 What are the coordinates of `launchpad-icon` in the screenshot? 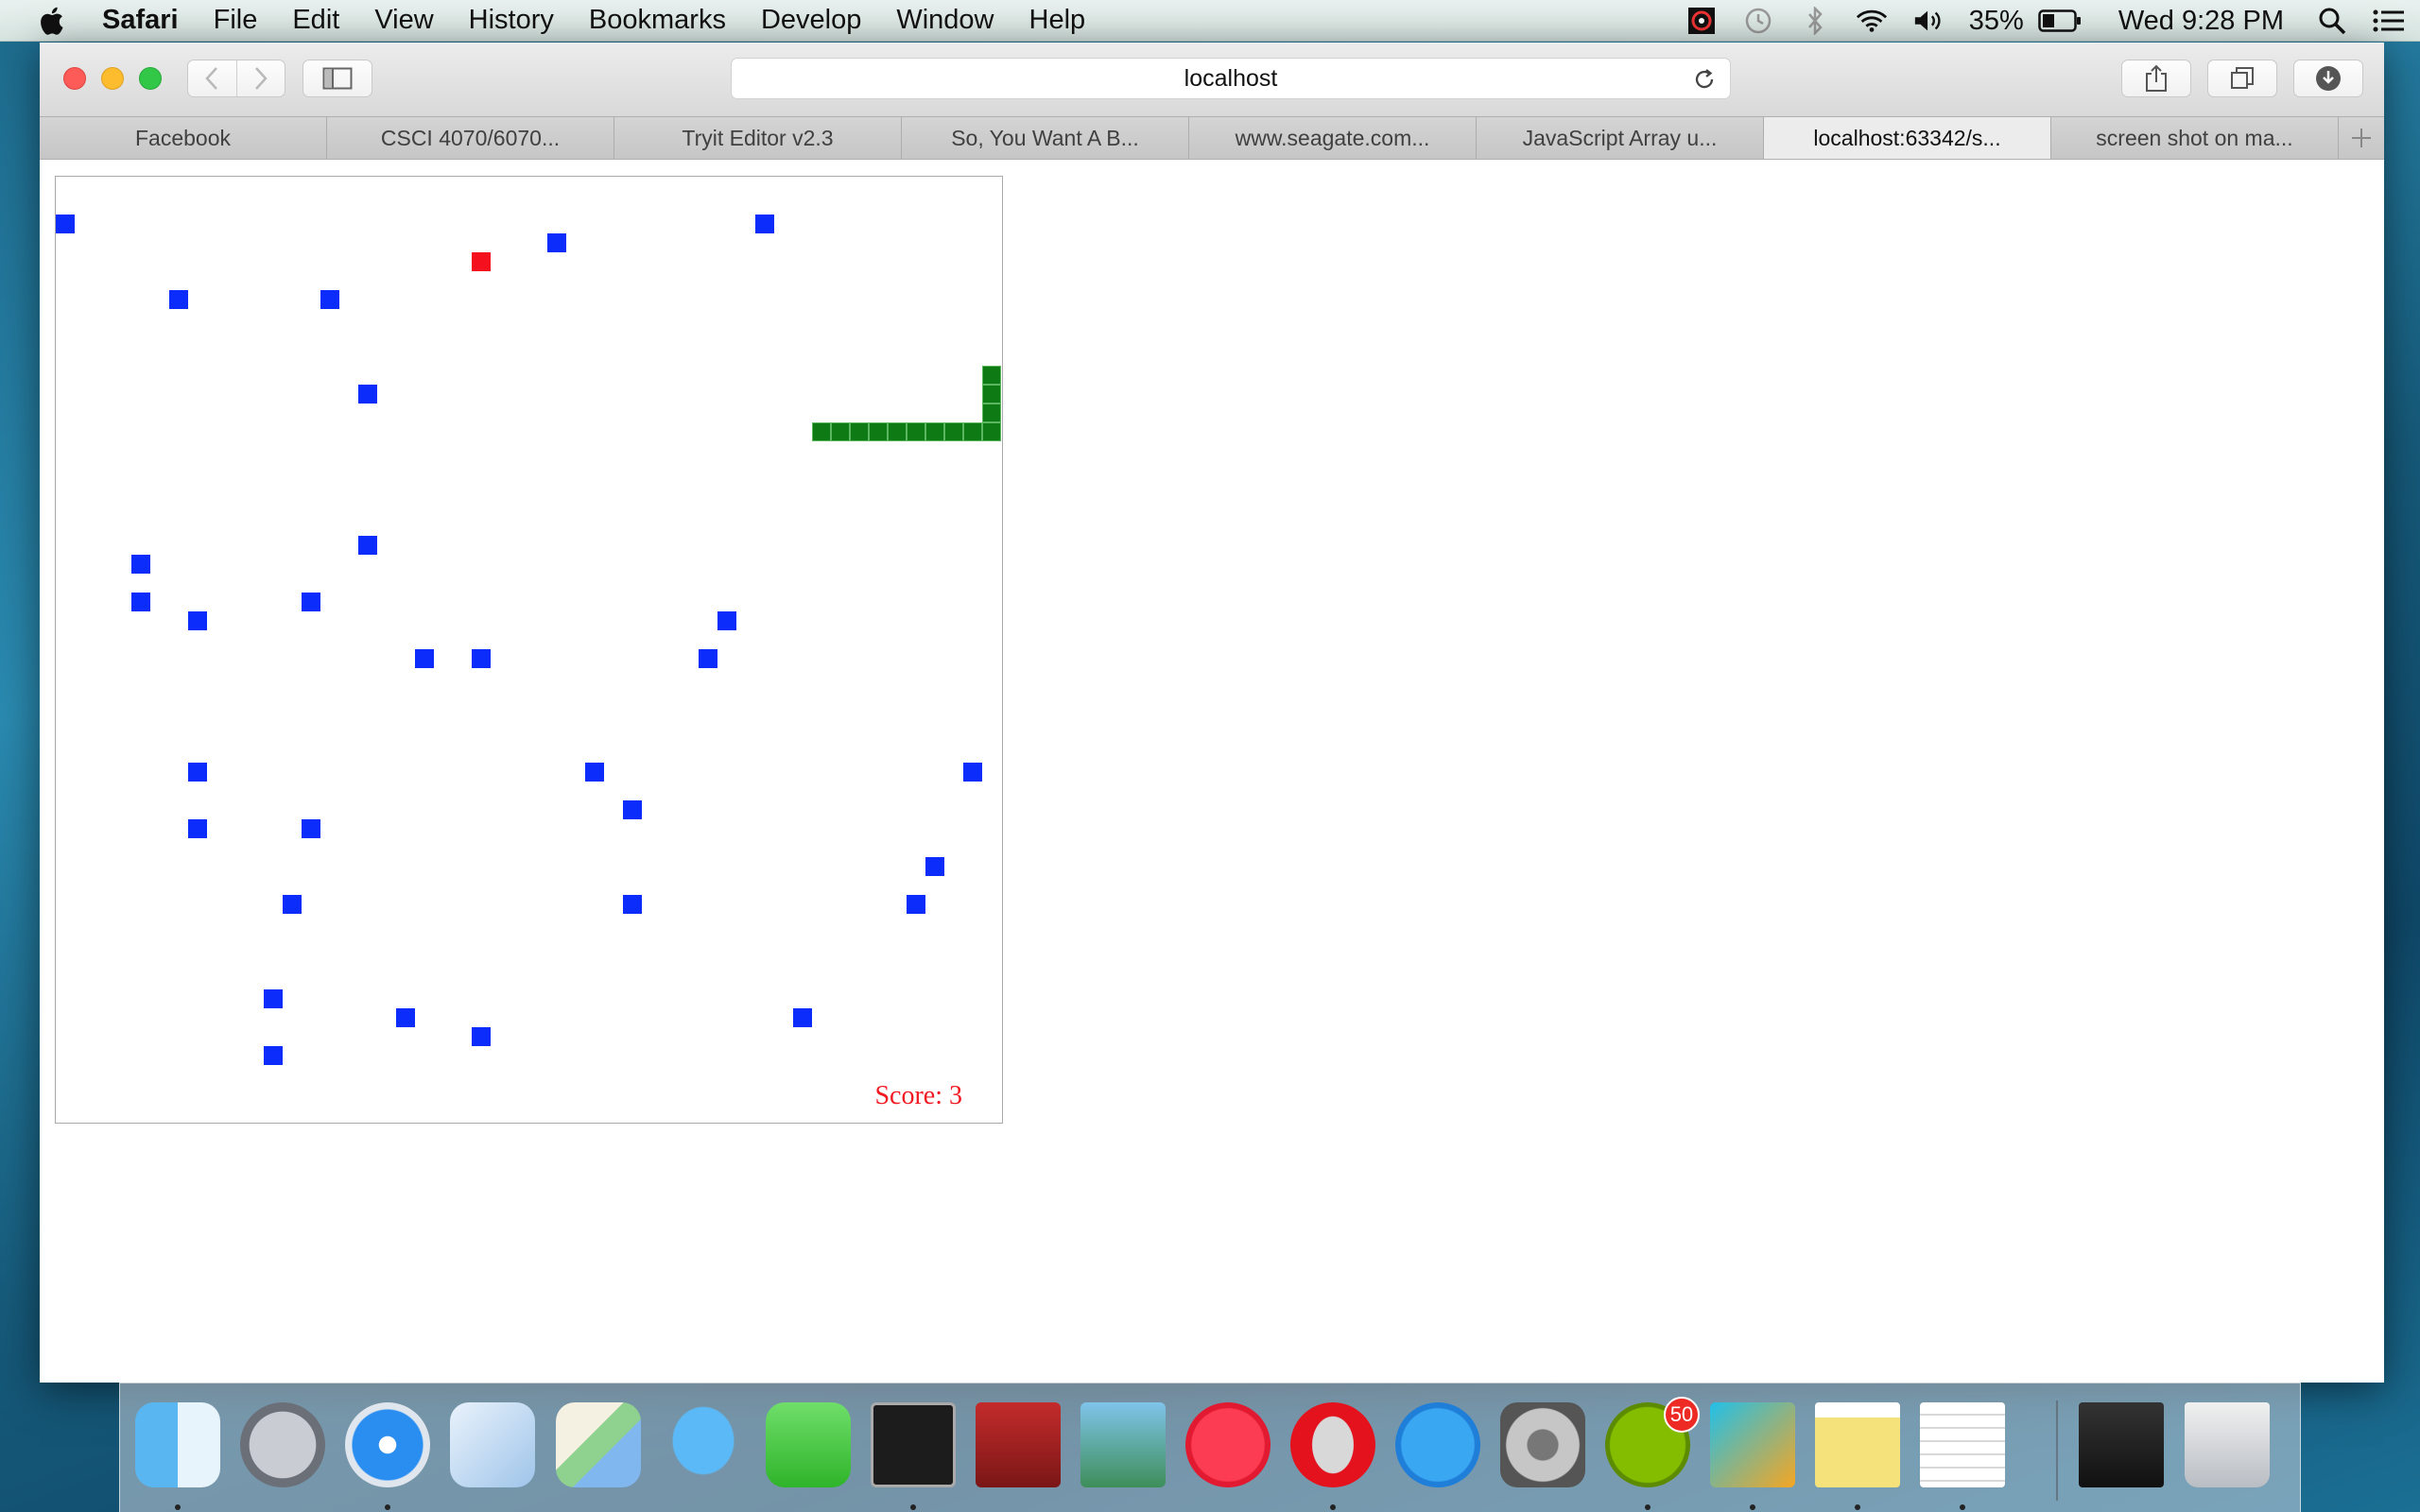 It's located at (283, 1444).